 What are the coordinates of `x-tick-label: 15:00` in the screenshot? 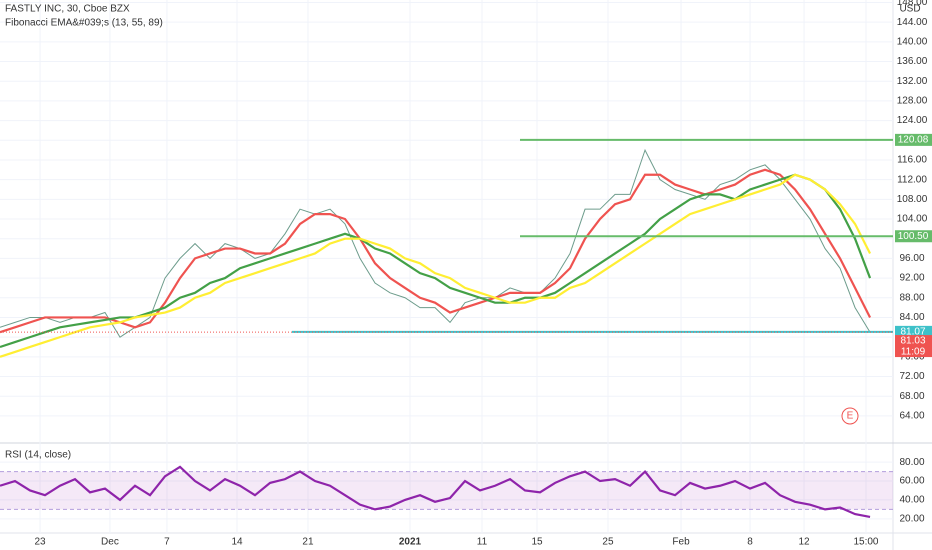 It's located at (865, 542).